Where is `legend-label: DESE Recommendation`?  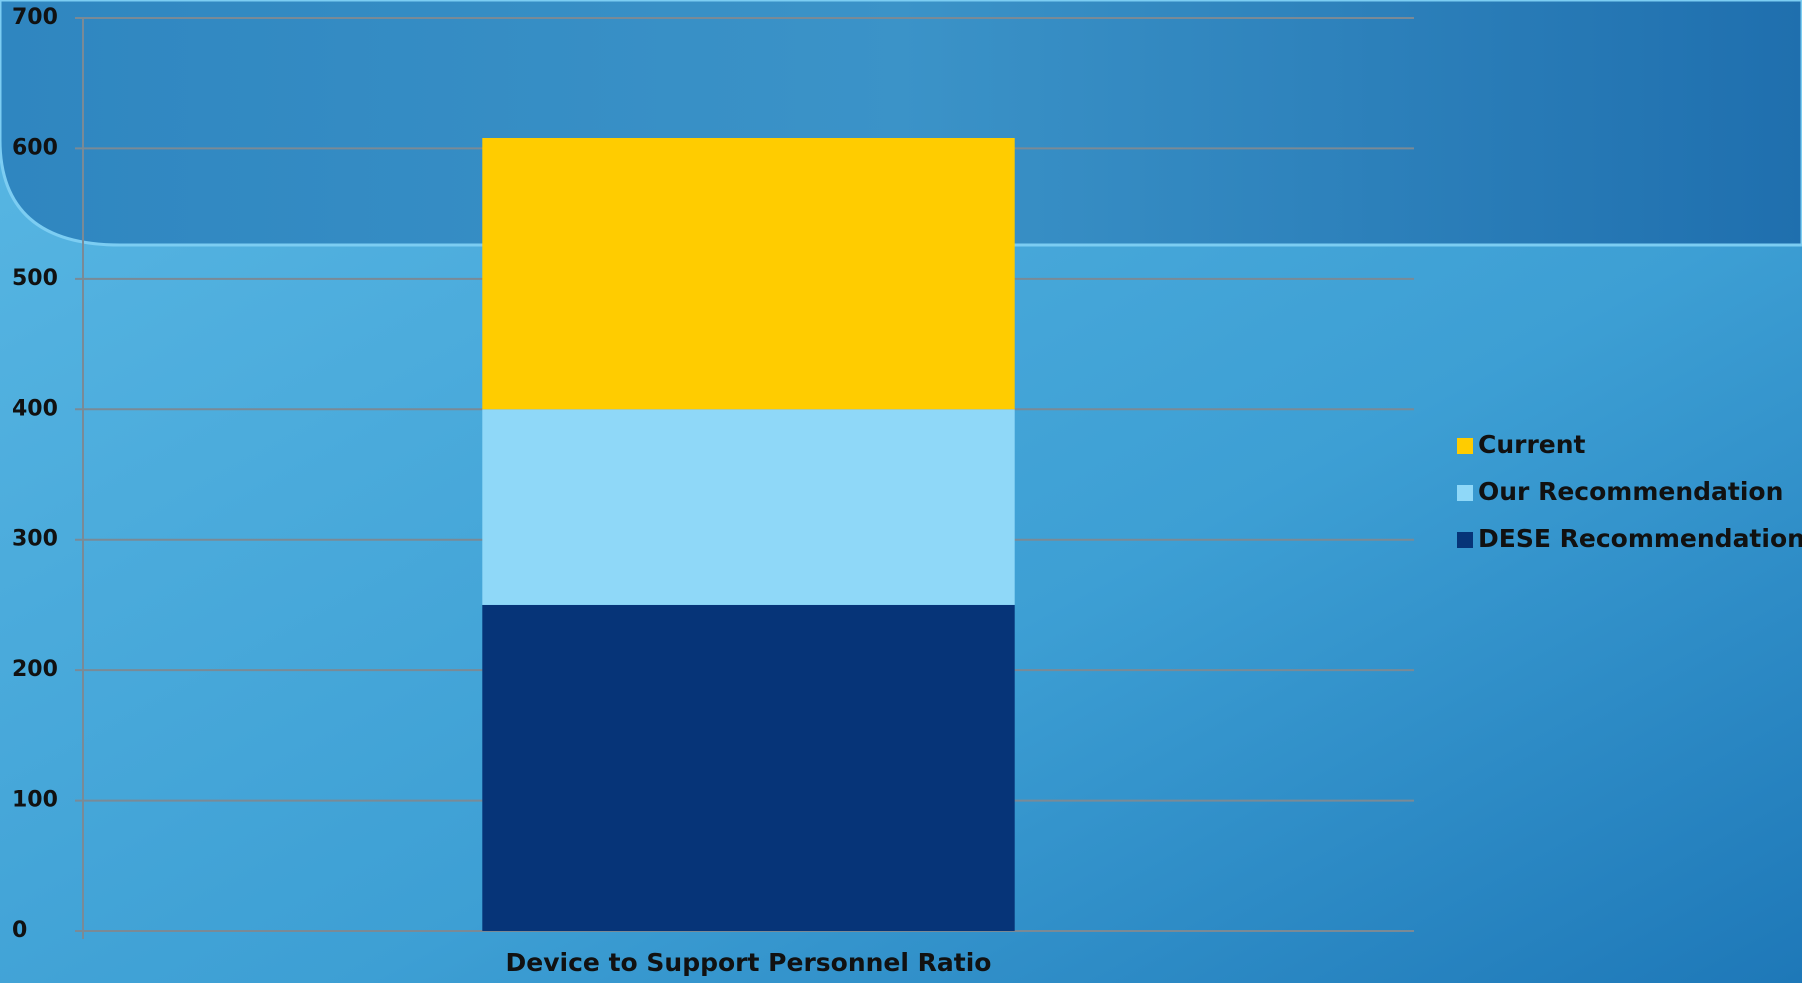 legend-label: DESE Recommendation is located at coordinates (1640, 538).